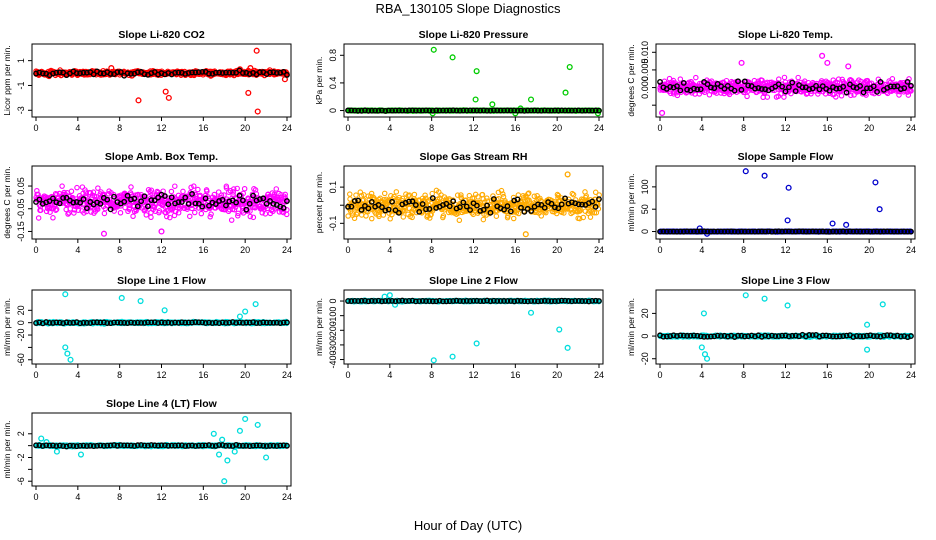 This screenshot has width=936, height=540. I want to click on plot-frame, so click(473, 80).